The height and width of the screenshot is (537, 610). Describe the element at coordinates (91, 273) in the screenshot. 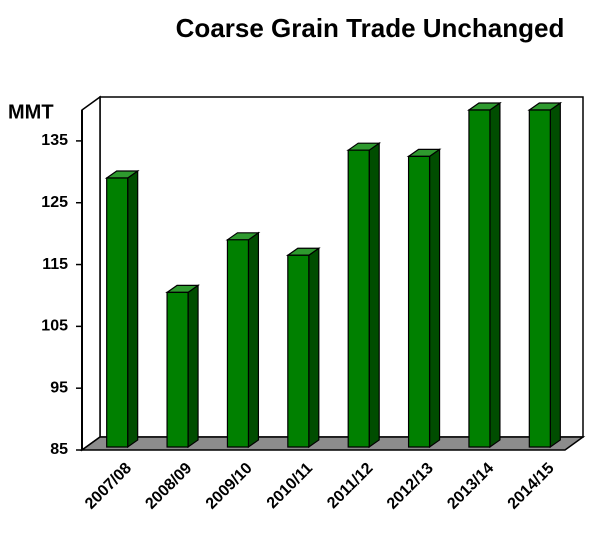

I see `side-wall` at that location.